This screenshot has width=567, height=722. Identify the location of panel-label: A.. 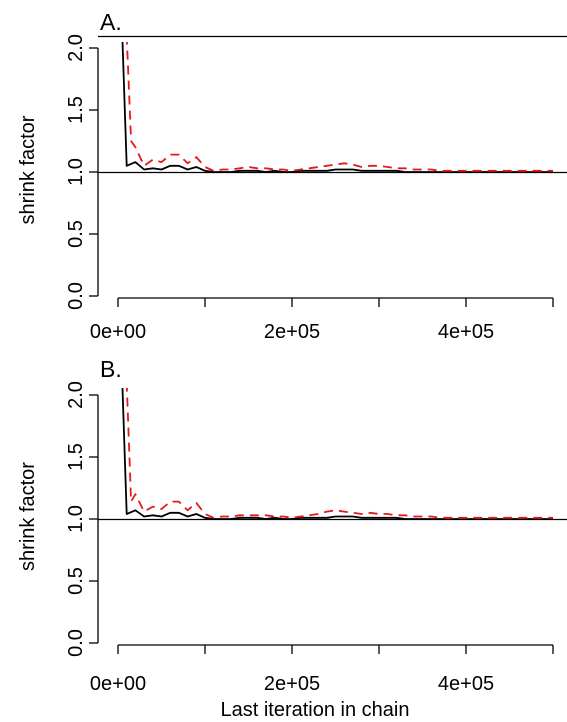
(111, 22).